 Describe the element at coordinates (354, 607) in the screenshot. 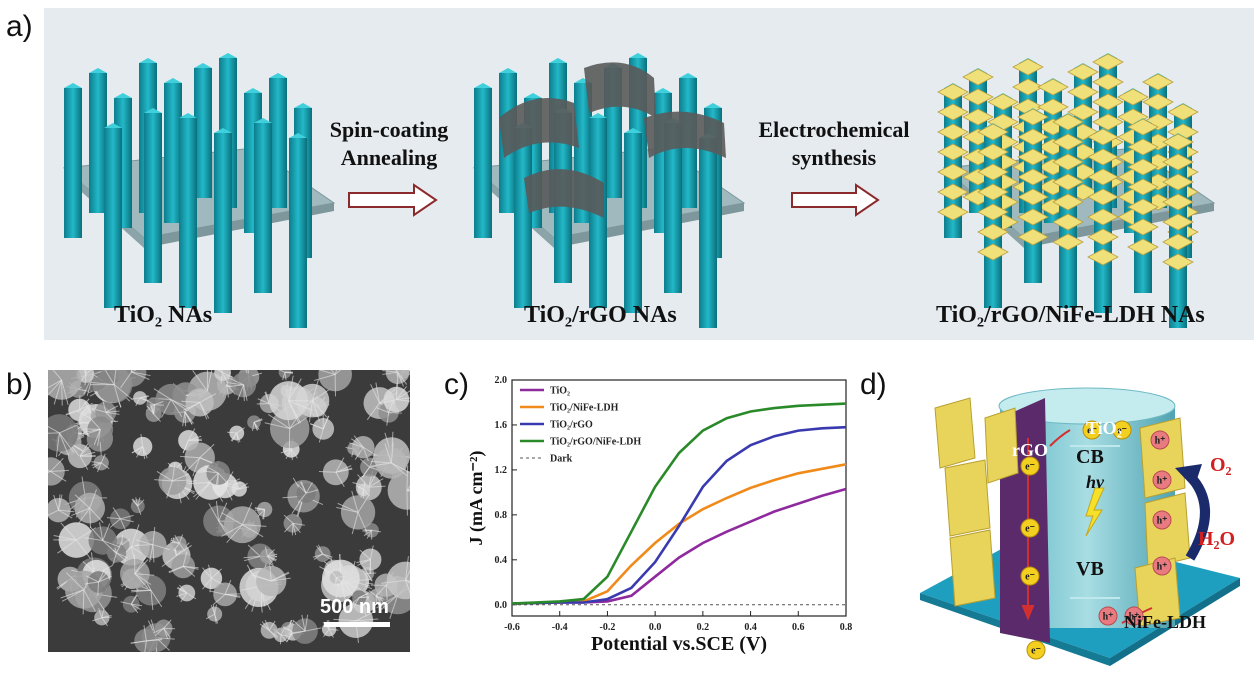

I see `scale-bar-label: 500 nm` at that location.